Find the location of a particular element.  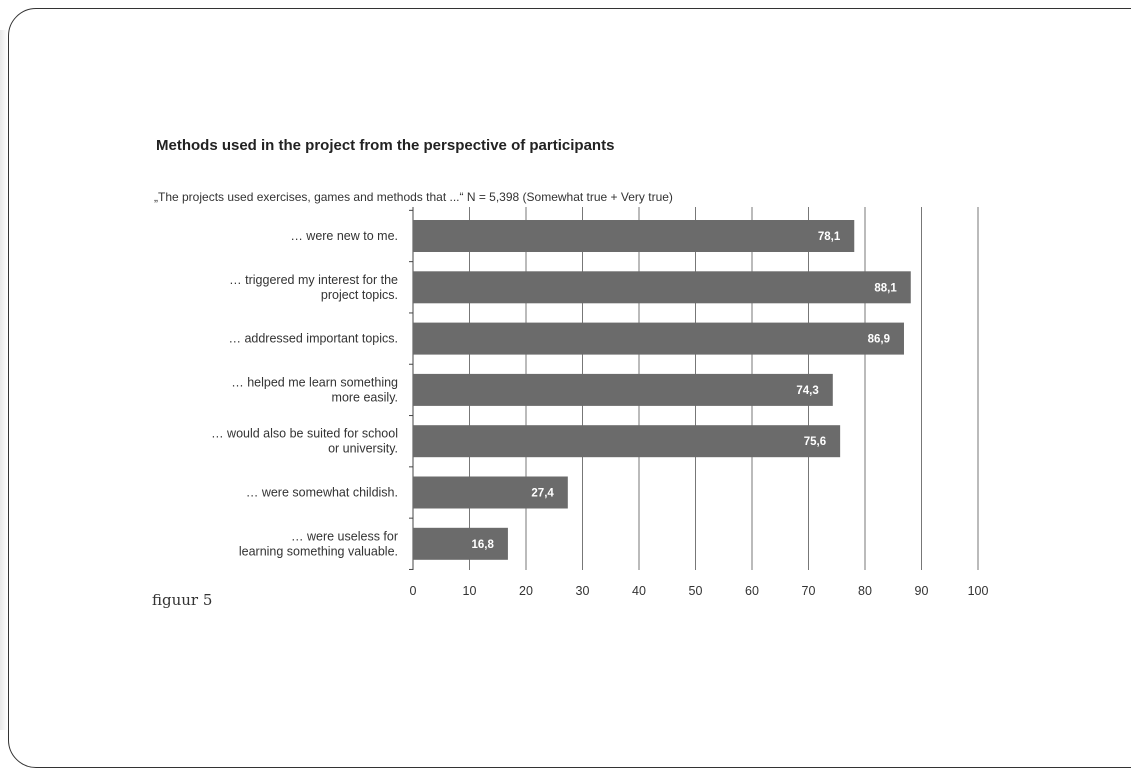

x-tick-label: 20 is located at coordinates (526, 591).